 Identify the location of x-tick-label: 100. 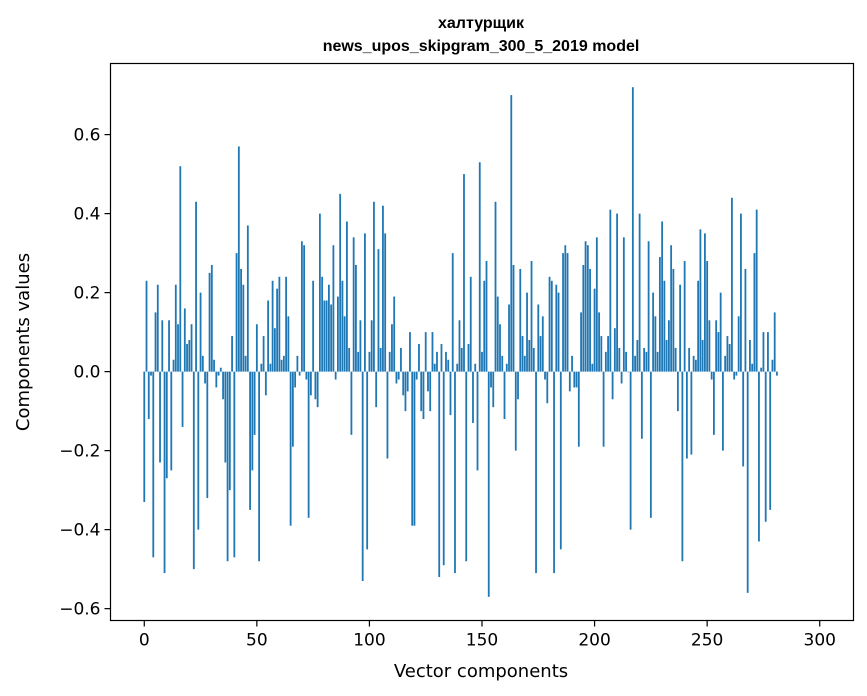
(369, 641).